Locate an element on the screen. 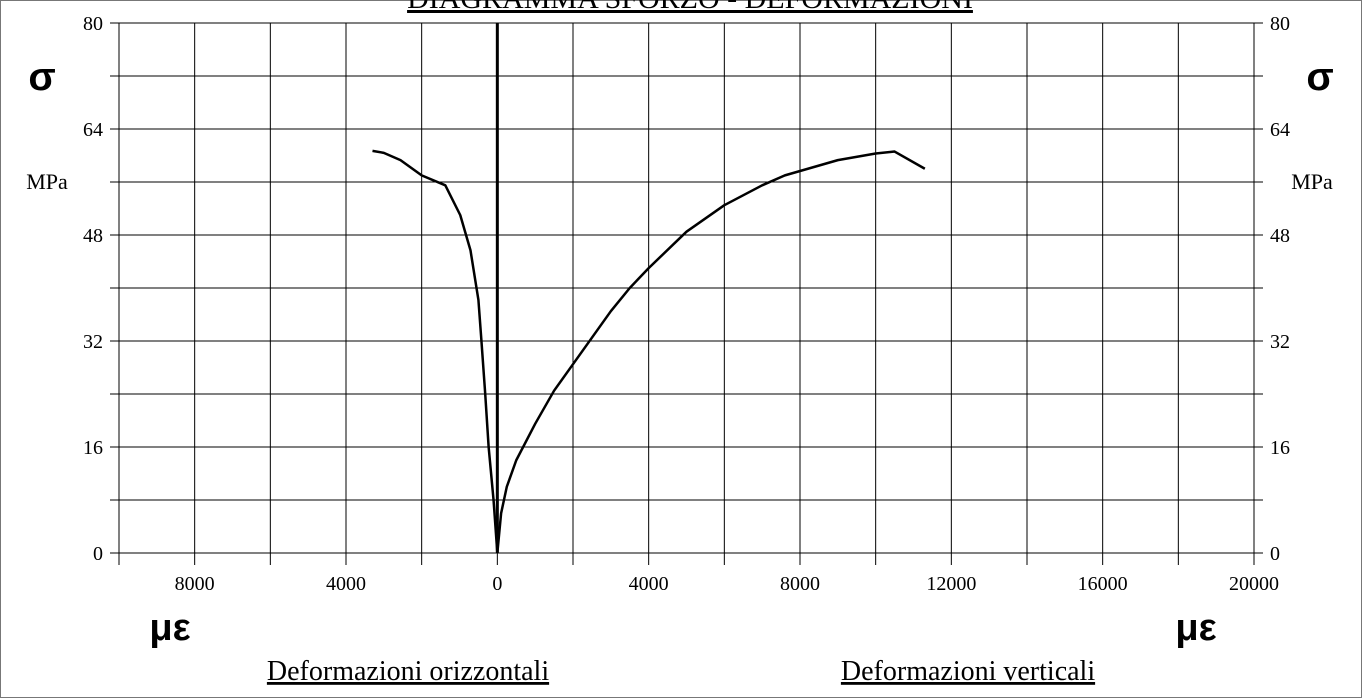 The height and width of the screenshot is (698, 1362). x-tick-label: 20000 is located at coordinates (1254, 584).